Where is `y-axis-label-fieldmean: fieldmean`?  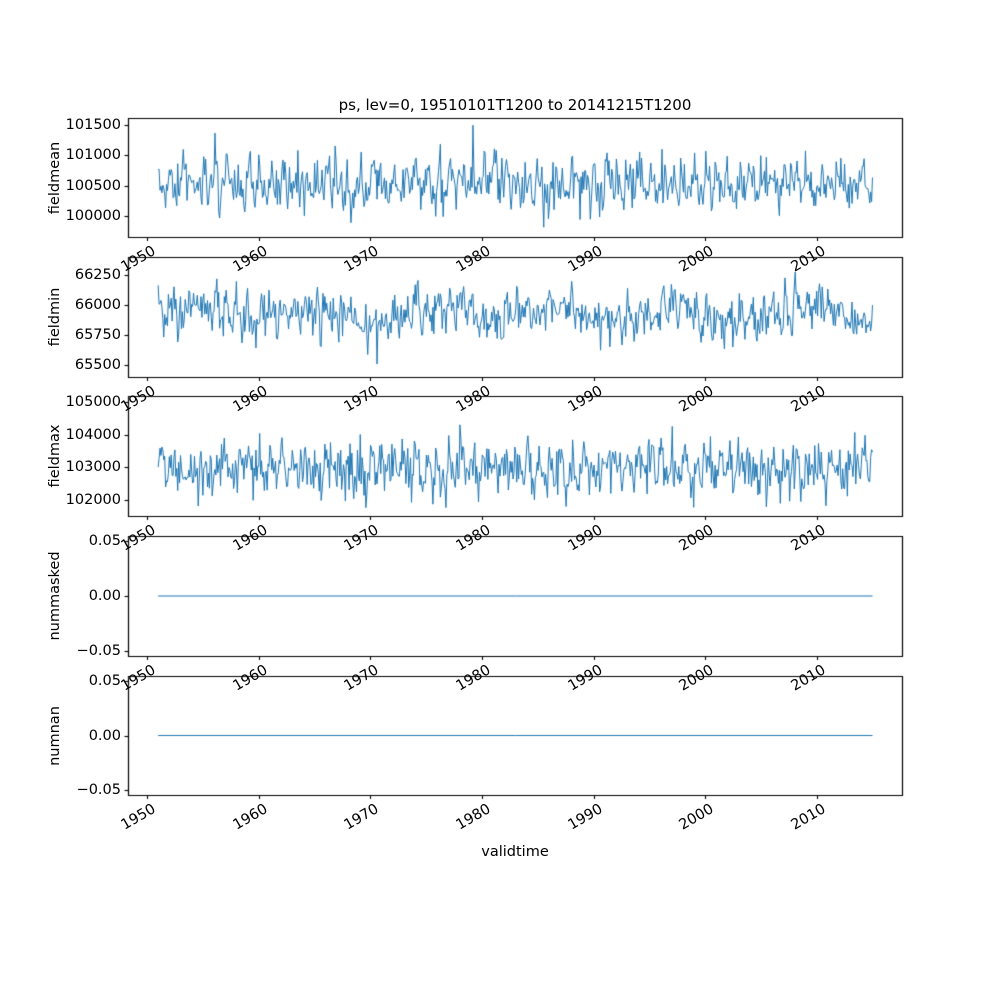 y-axis-label-fieldmean: fieldmean is located at coordinates (54, 177).